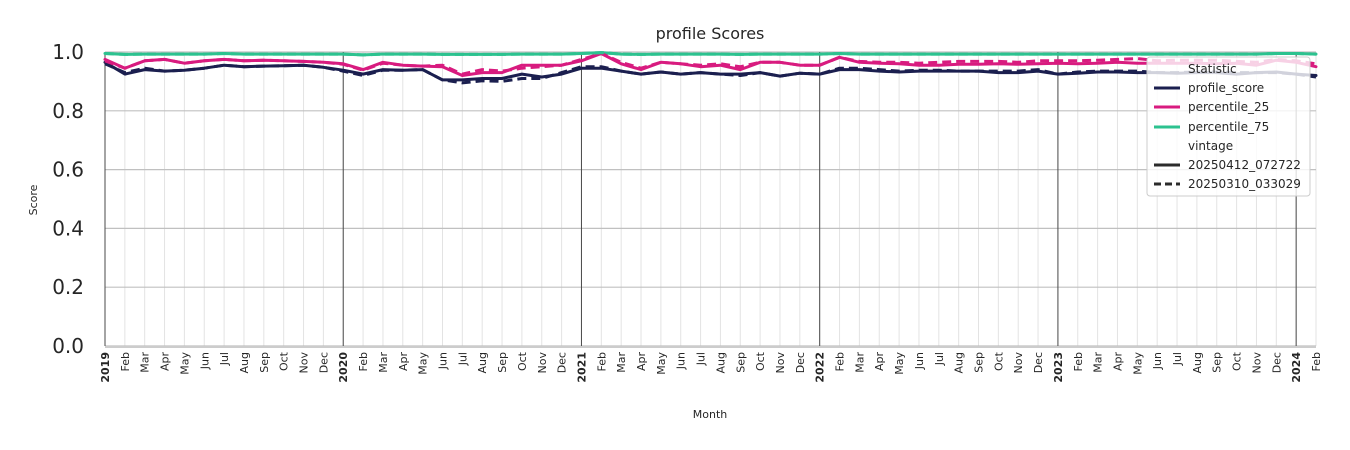 The image size is (1350, 450). Describe the element at coordinates (68, 287) in the screenshot. I see `y-tick-label: 0.2` at that location.